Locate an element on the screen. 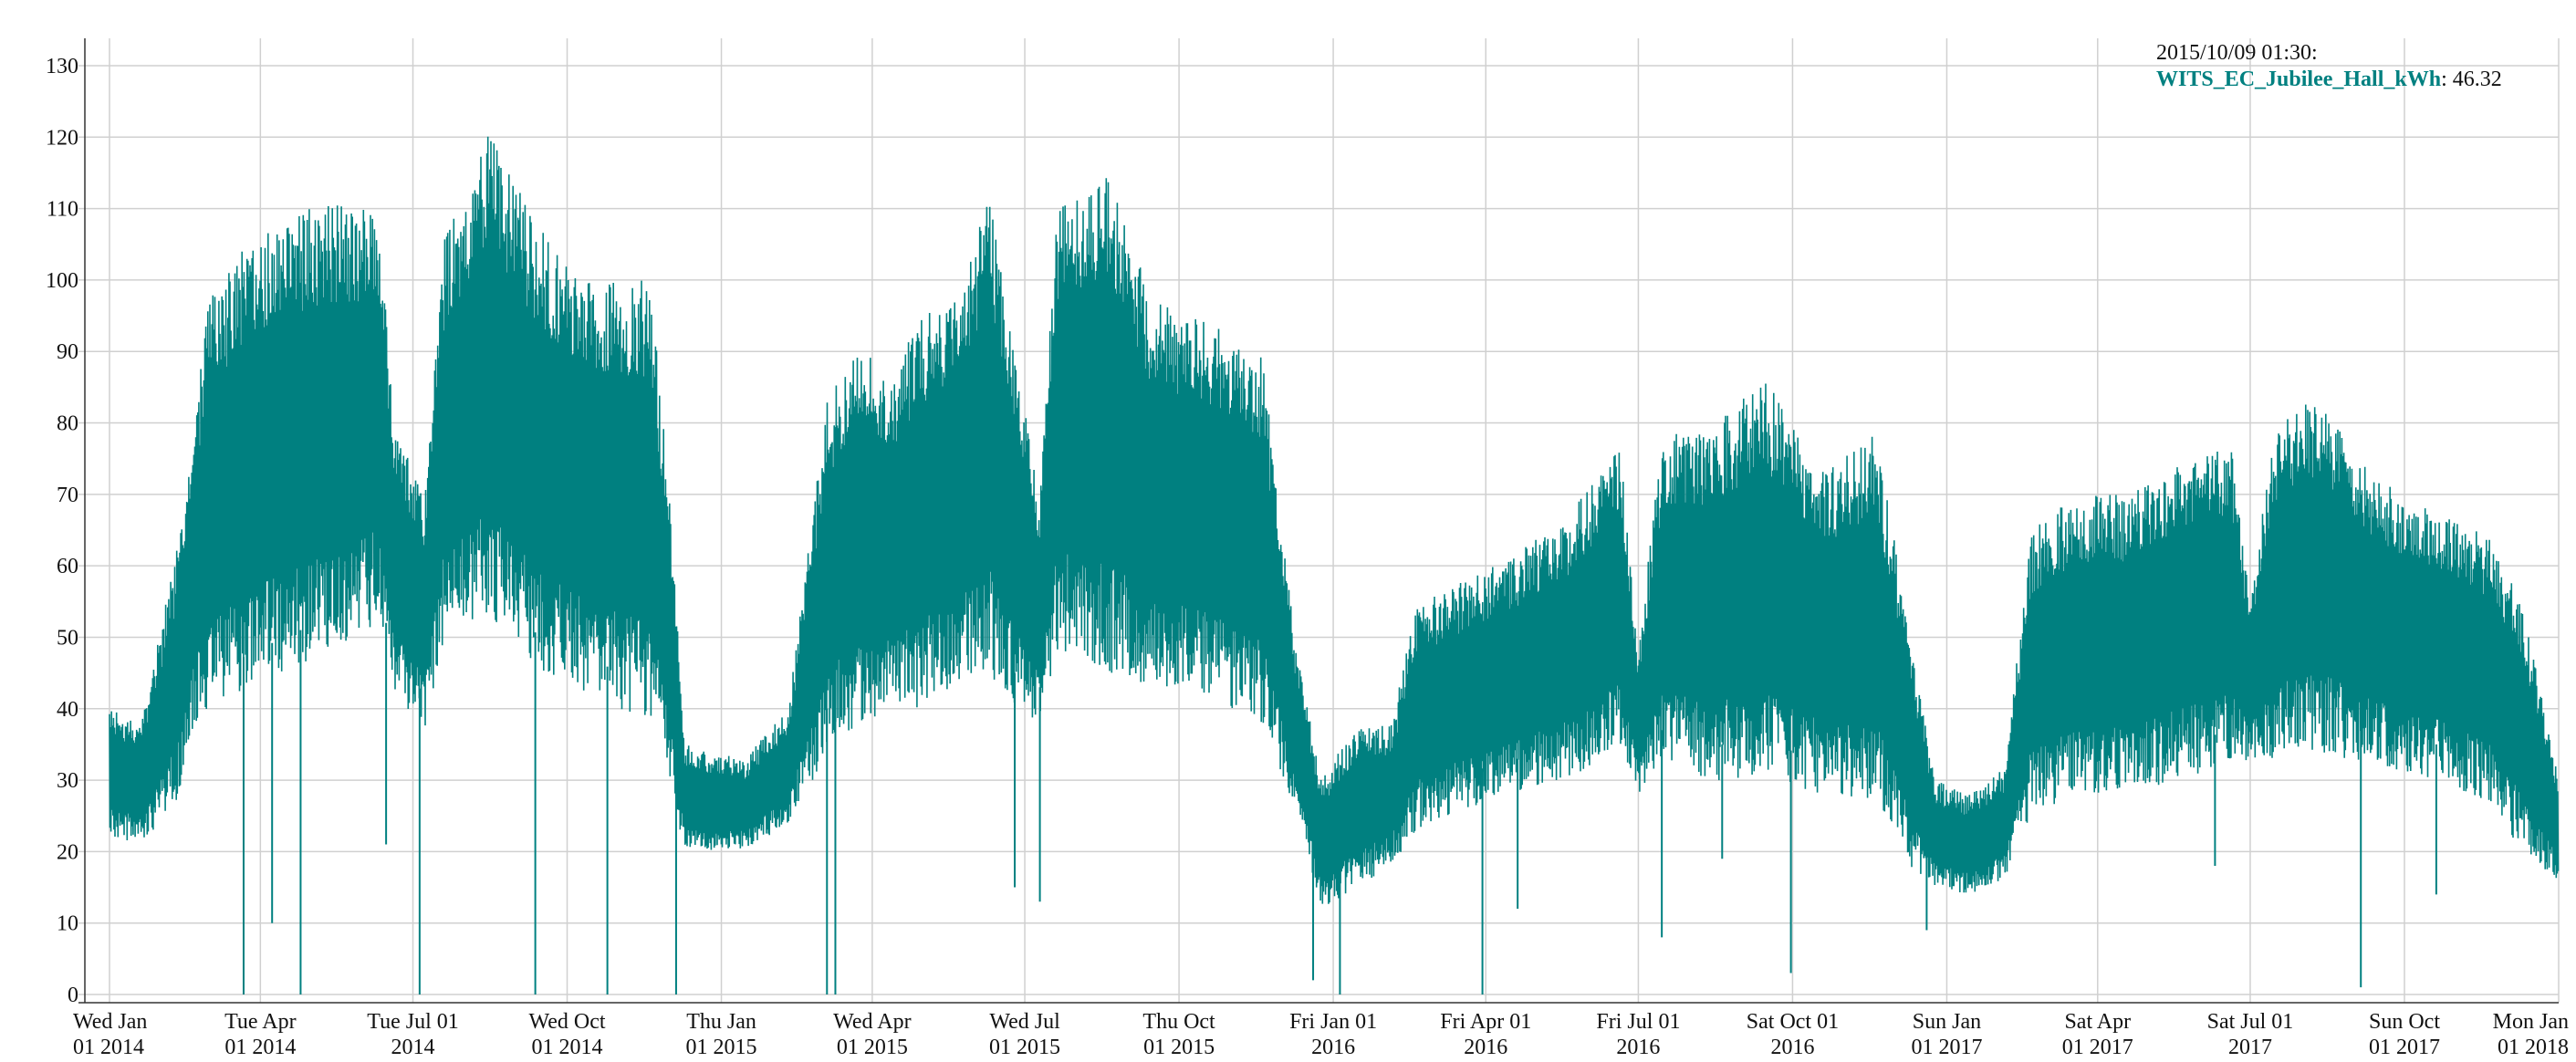  x-tick-label: Fri Jul 01 is located at coordinates (1638, 1022).